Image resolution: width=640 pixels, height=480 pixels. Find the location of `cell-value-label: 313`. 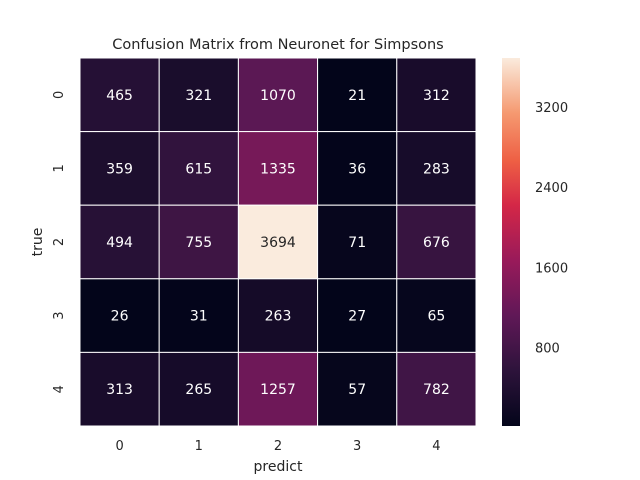

cell-value-label: 313 is located at coordinates (119, 390).